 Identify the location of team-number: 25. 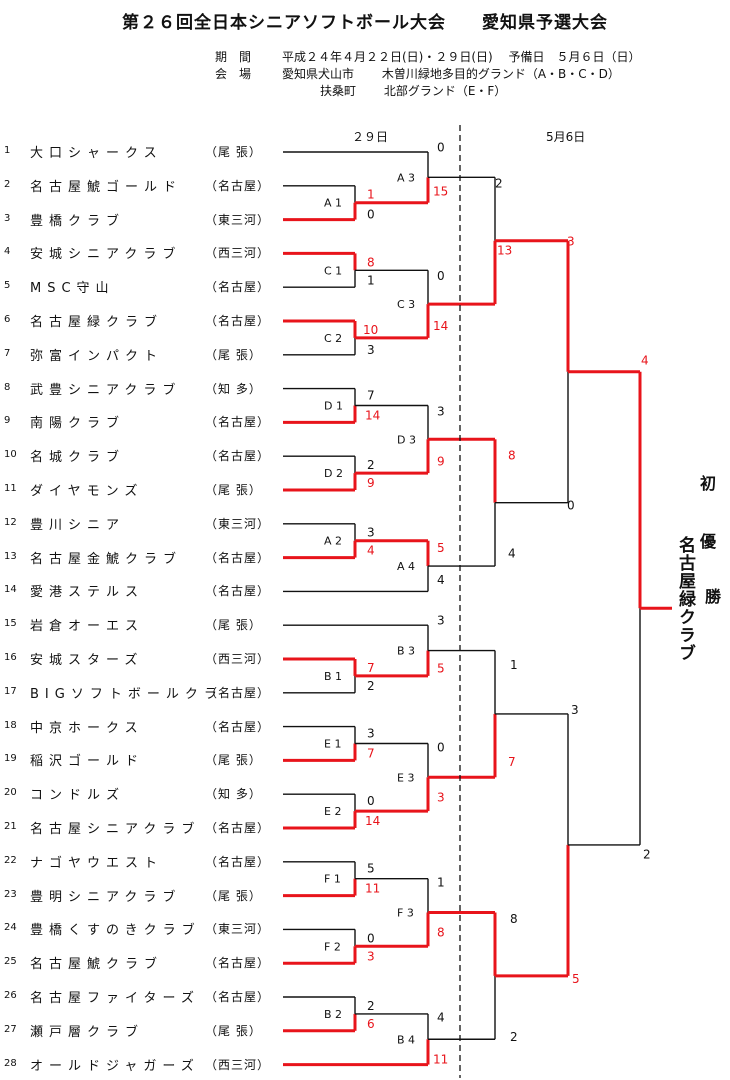
(10, 962).